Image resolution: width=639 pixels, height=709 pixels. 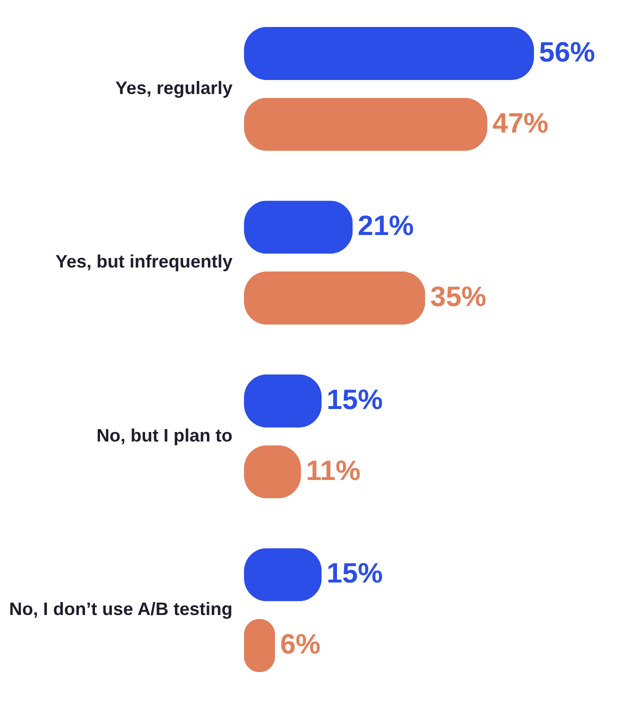 I want to click on data-label: 56%, so click(x=567, y=52).